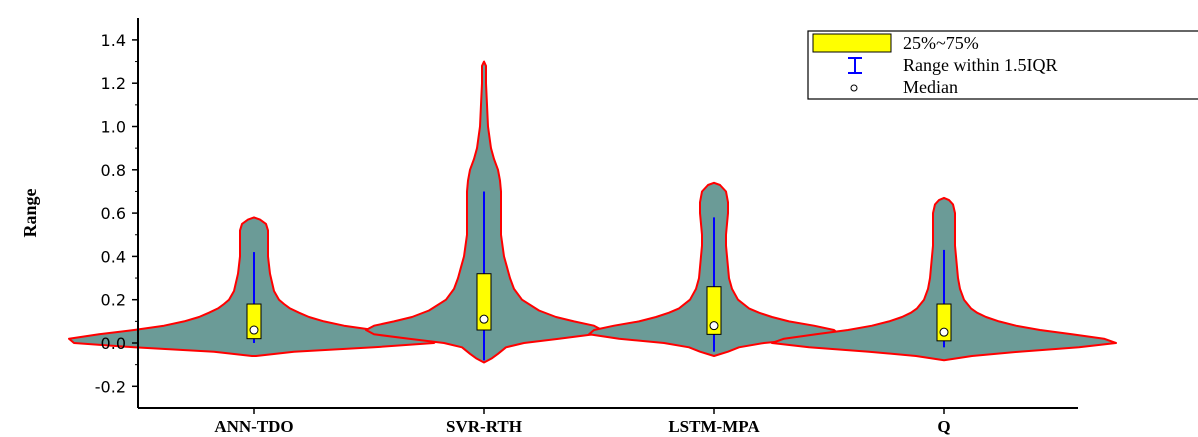 The width and height of the screenshot is (1198, 437). Describe the element at coordinates (113, 300) in the screenshot. I see `y-tick-label-2: 0.2` at that location.